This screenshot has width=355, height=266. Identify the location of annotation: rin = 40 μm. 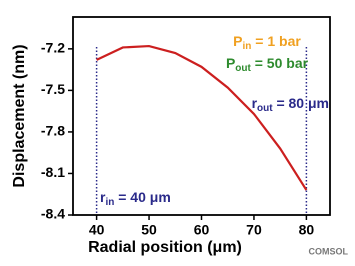
(135, 198).